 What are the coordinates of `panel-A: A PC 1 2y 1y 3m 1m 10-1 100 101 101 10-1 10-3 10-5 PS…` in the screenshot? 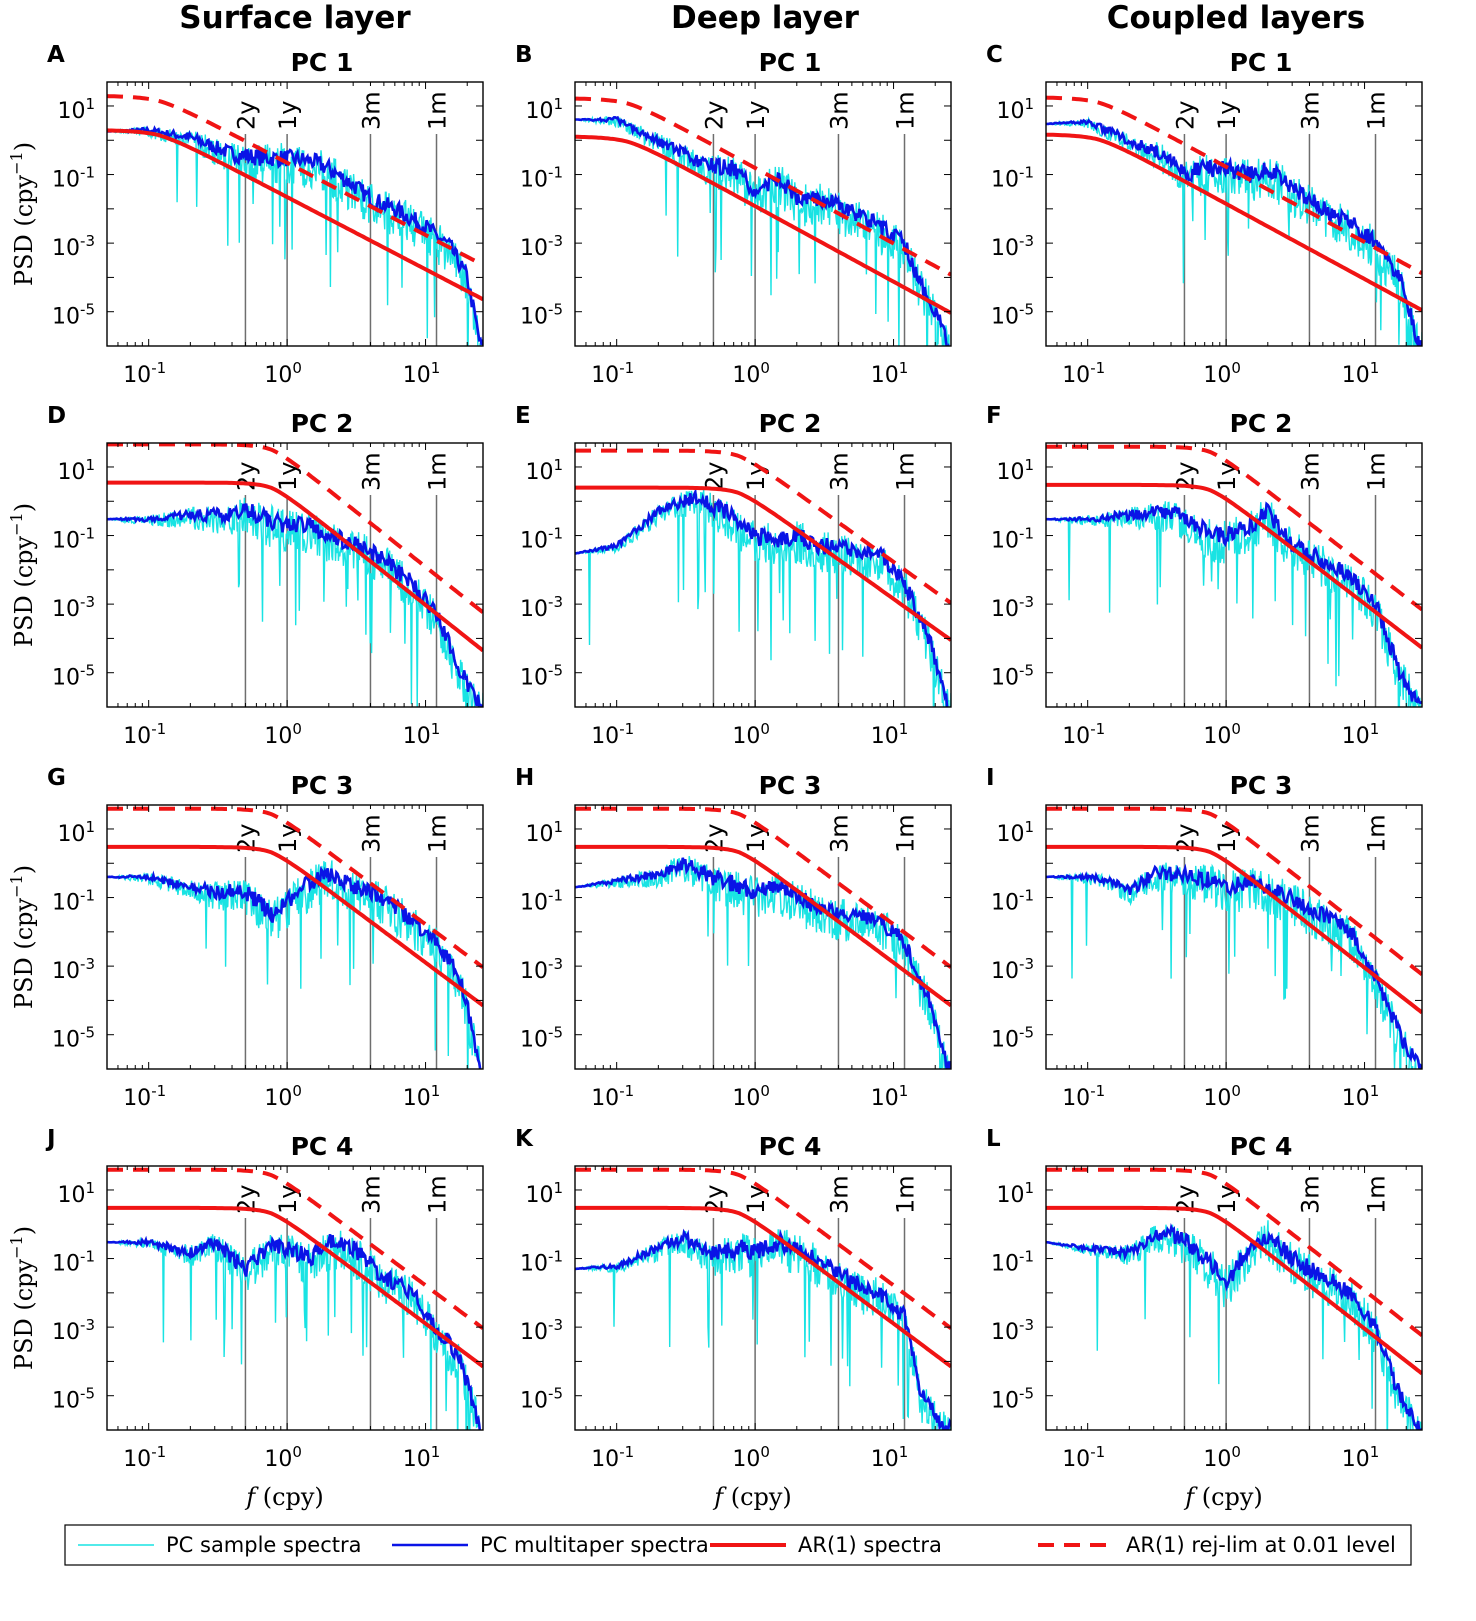 It's located at (245, 215).